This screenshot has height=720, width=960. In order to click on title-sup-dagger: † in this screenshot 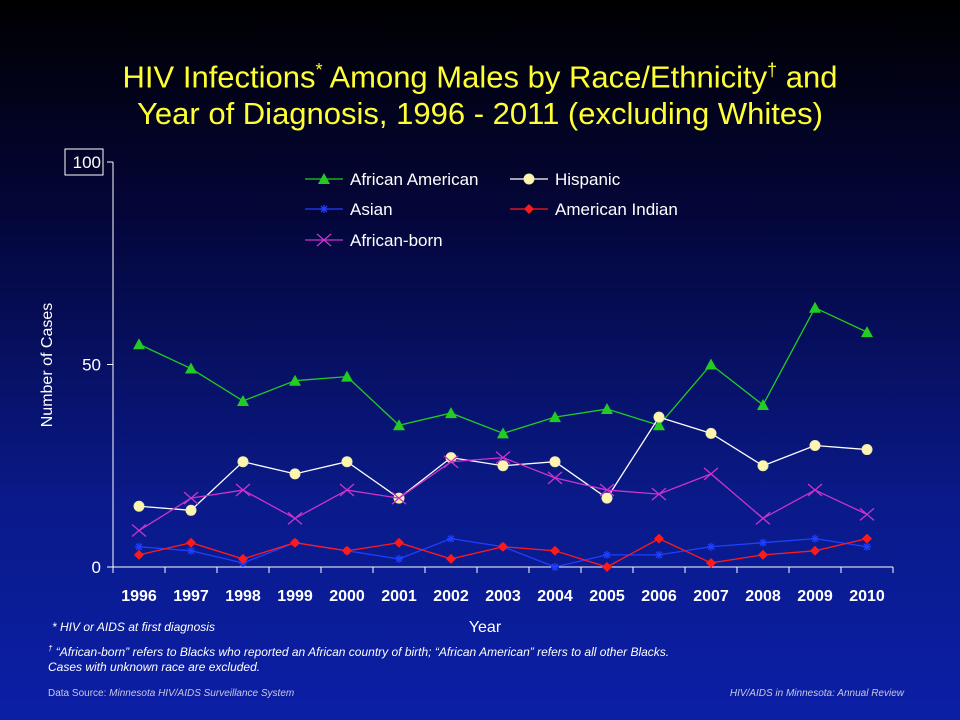, I will do `click(772, 70)`.